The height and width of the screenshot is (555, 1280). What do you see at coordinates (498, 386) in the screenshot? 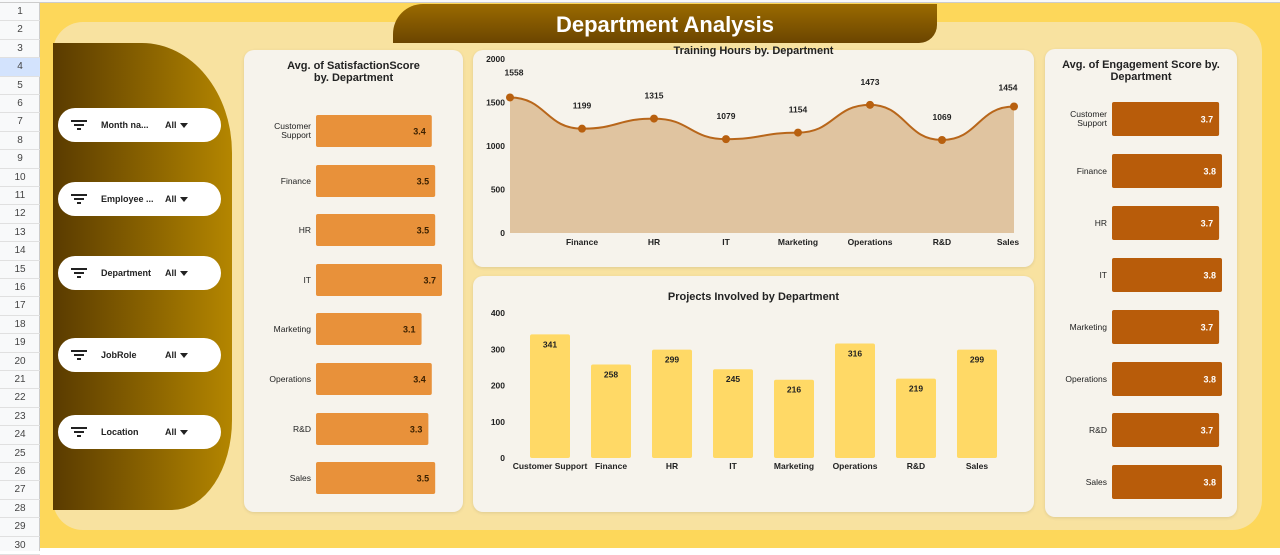
I see `y-tick-label: 200` at bounding box center [498, 386].